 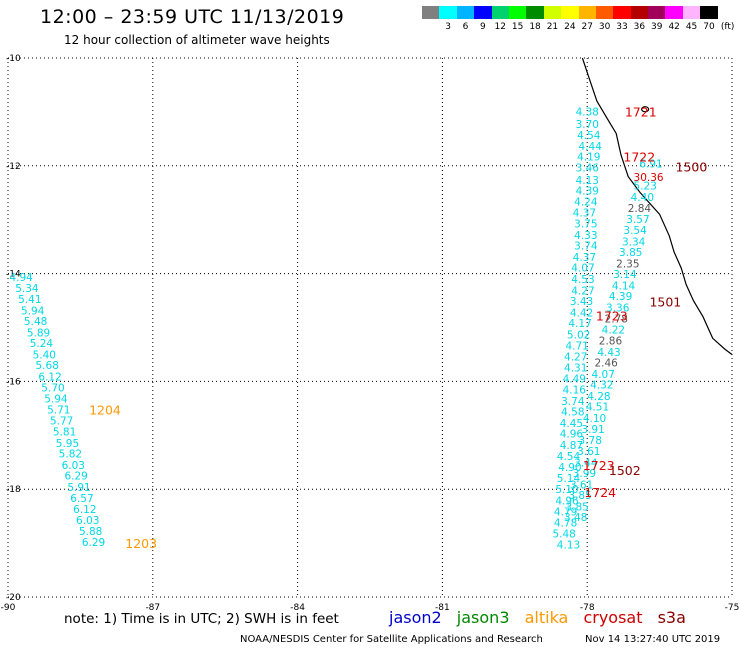 I want to click on wave-height-label: 4.51, so click(x=597, y=408).